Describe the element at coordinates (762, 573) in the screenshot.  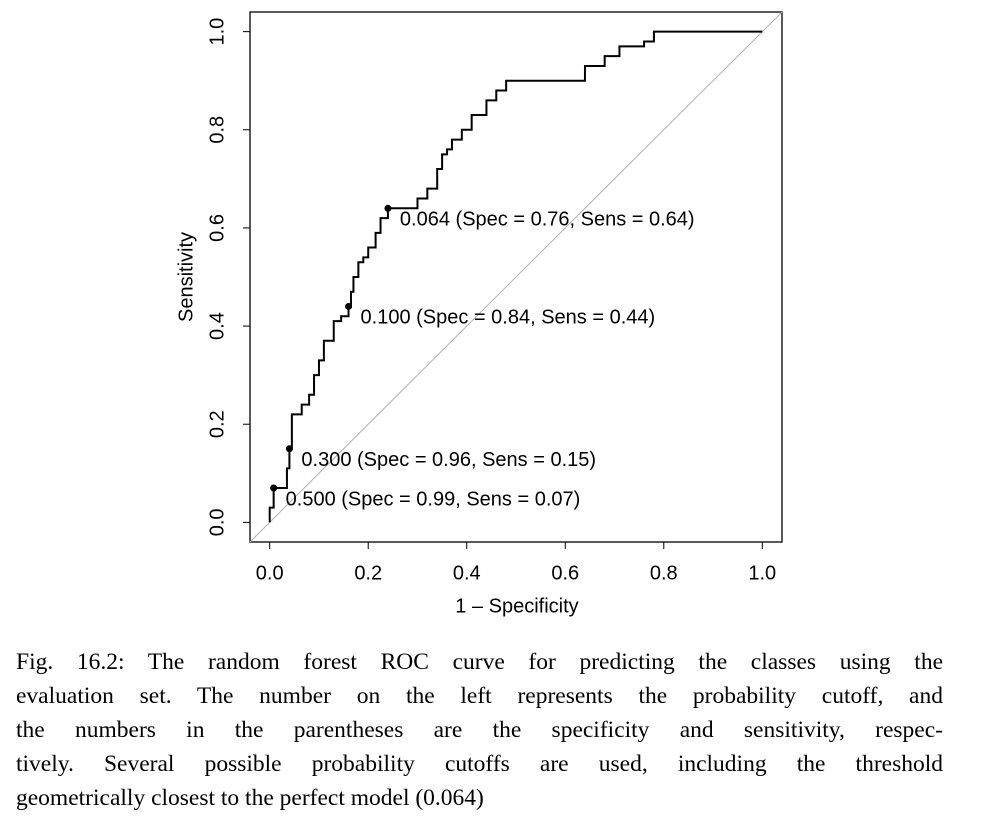
I see `x-tick-label: 1.0` at that location.